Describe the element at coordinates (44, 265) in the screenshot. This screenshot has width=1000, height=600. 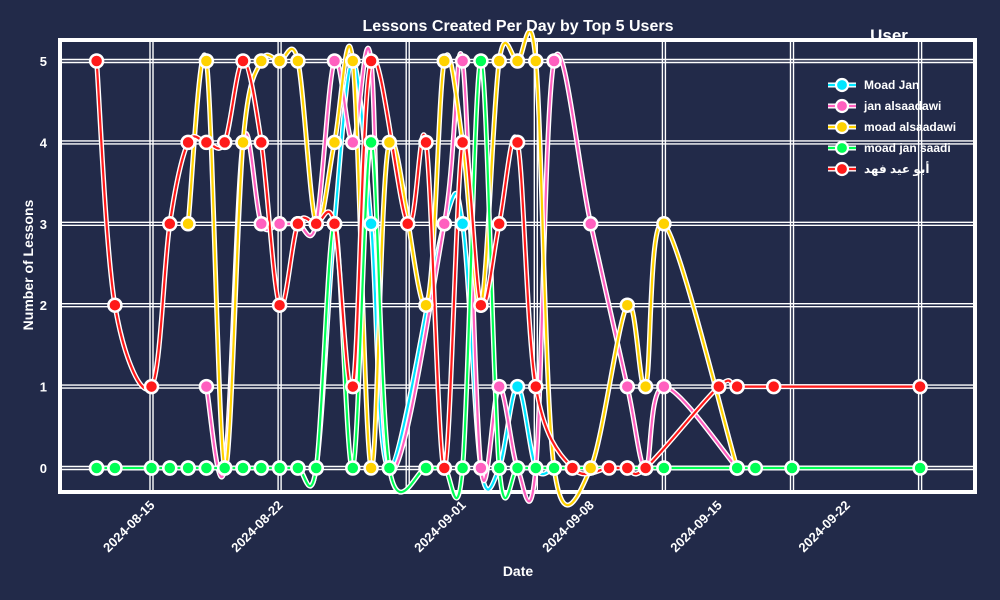
I see `y-axis: 0 1 2 3 4 5` at that location.